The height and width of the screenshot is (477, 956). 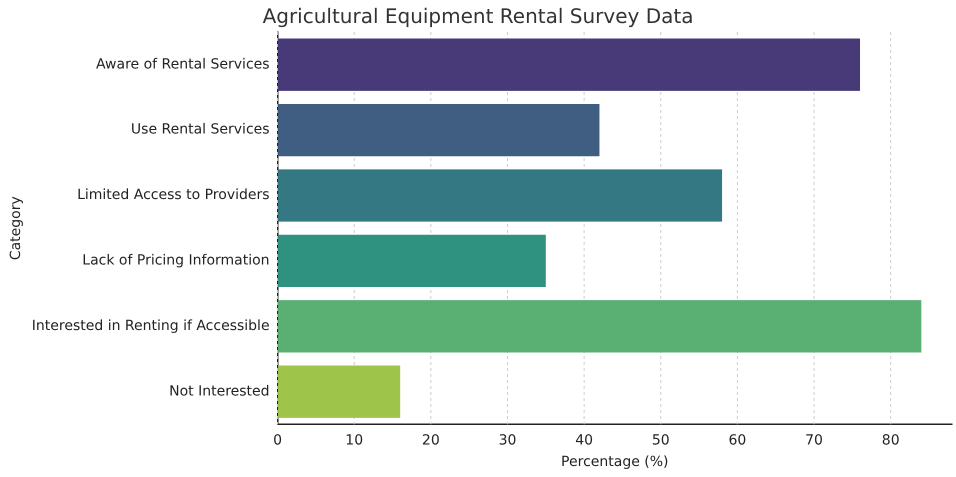 I want to click on y-tick-label: Lack of Pricing Information, so click(x=176, y=260).